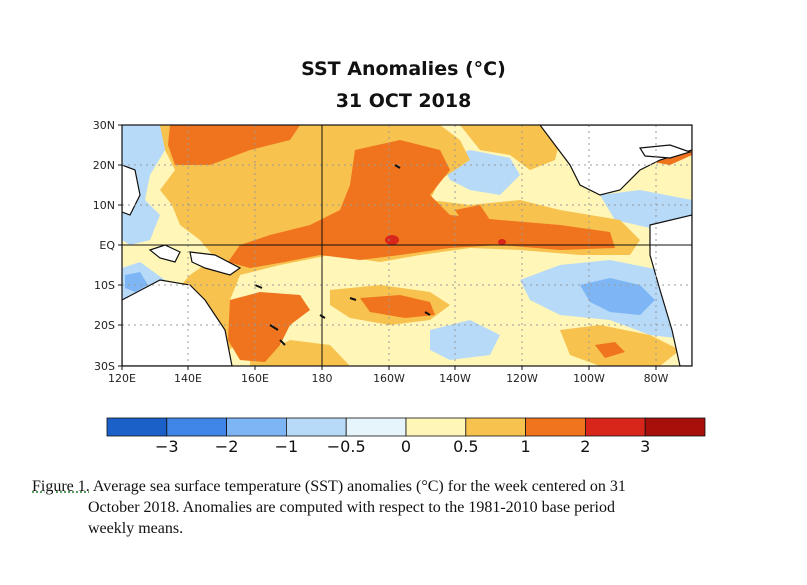 The height and width of the screenshot is (585, 807). What do you see at coordinates (346, 446) in the screenshot?
I see `colorbar-label: −0.5` at bounding box center [346, 446].